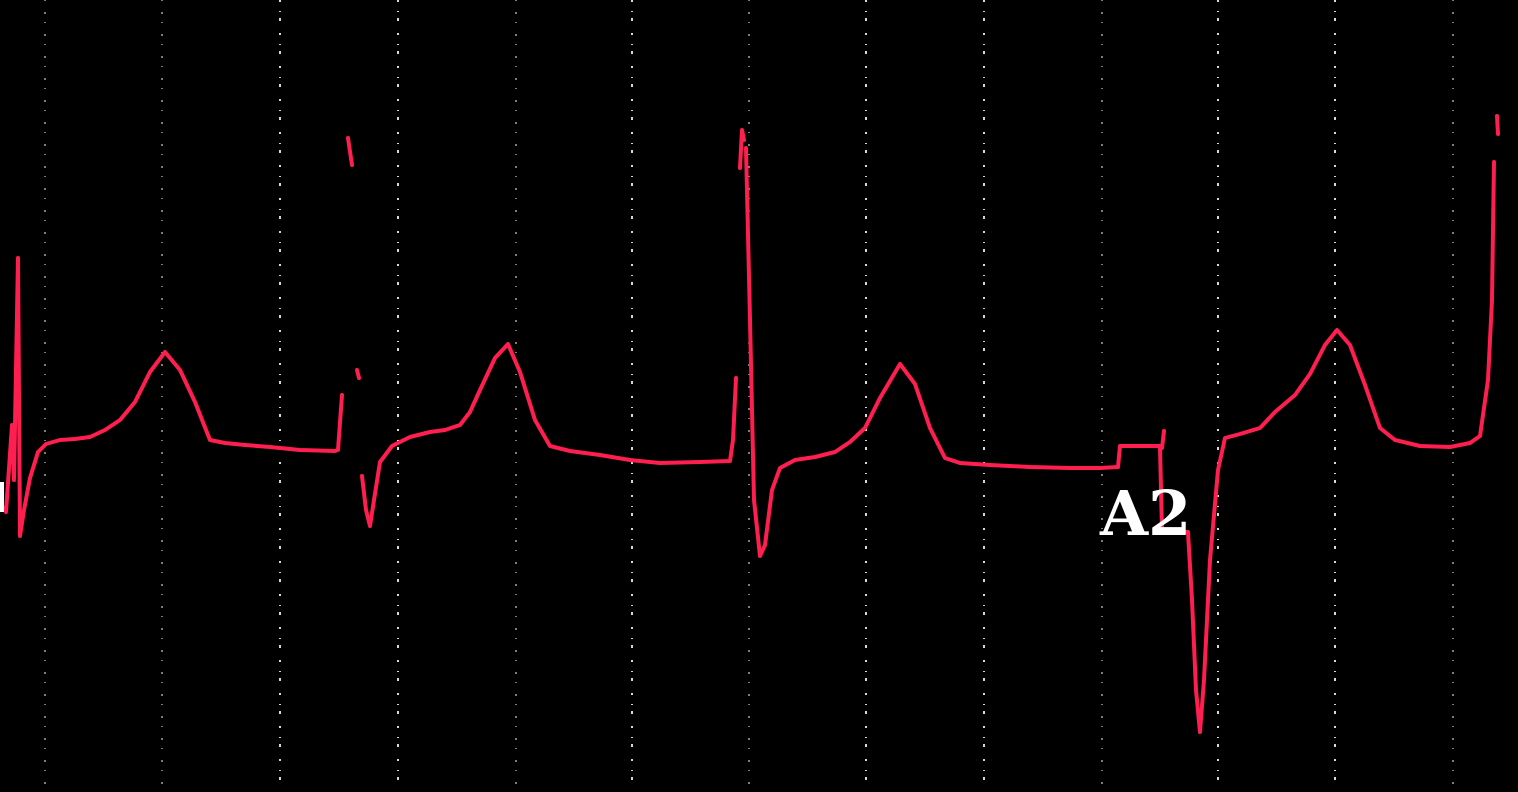 The image size is (1518, 792). I want to click on lead-label: A2, so click(1145, 513).